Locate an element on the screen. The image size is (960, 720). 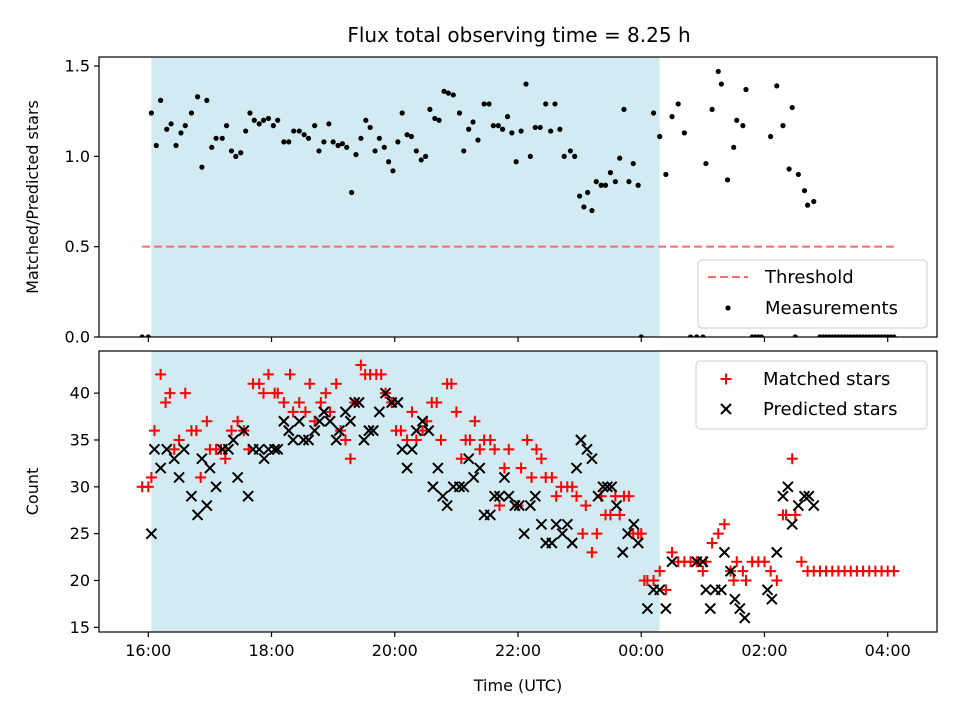
legend-predicted-label: Predicted stars is located at coordinates (830, 409).